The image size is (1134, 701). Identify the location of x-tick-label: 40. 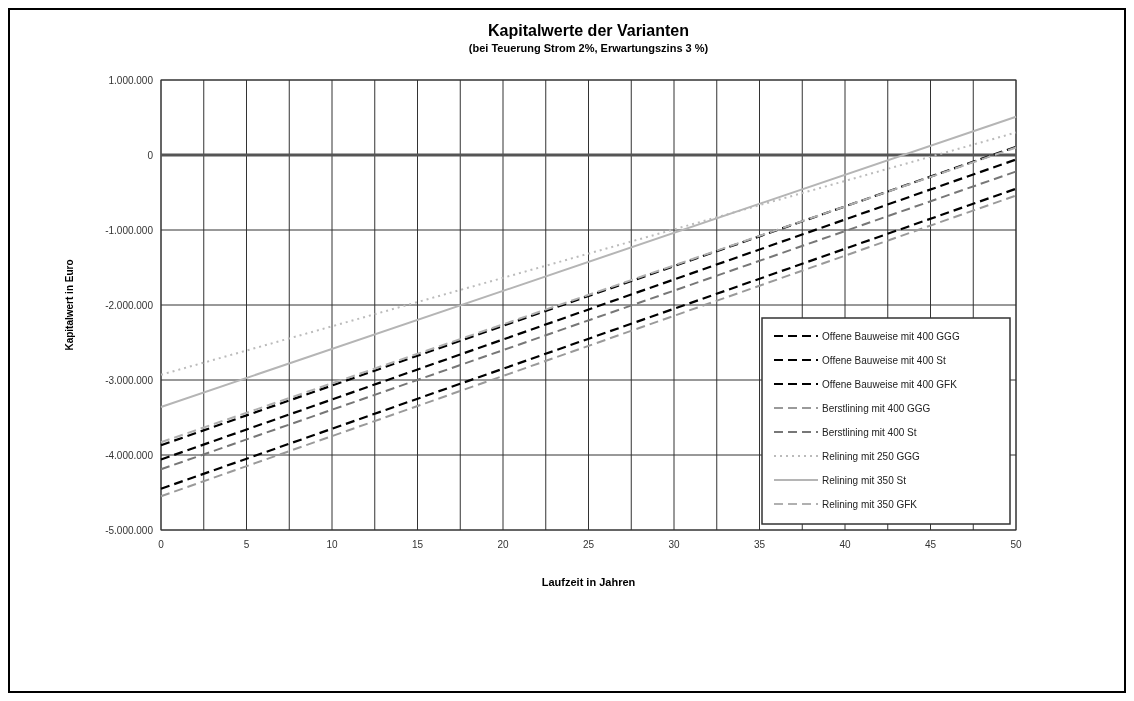
(845, 544).